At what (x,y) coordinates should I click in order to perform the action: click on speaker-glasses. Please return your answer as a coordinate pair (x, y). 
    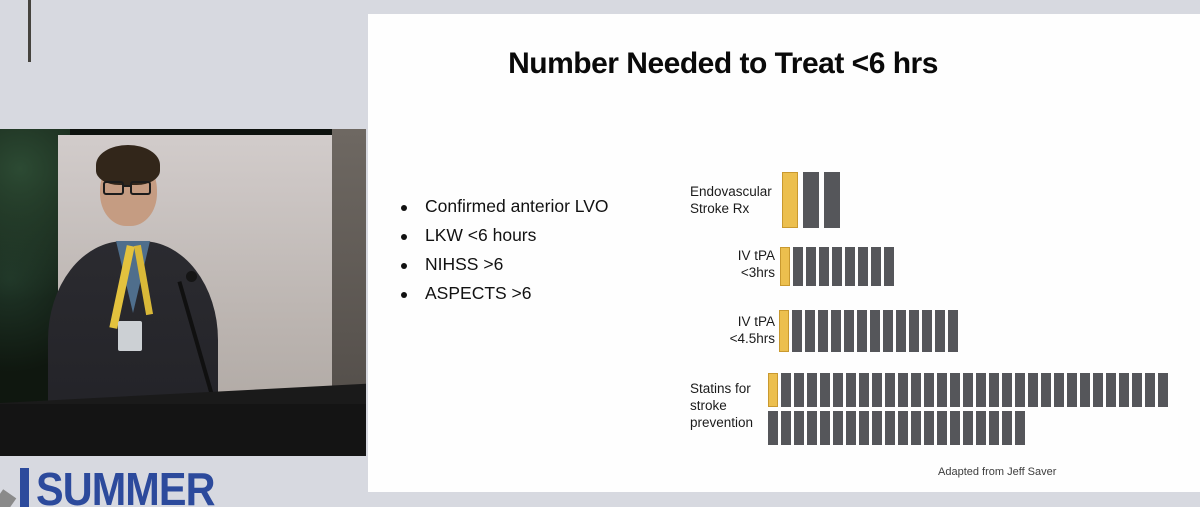
    Looking at the image, I should click on (129, 189).